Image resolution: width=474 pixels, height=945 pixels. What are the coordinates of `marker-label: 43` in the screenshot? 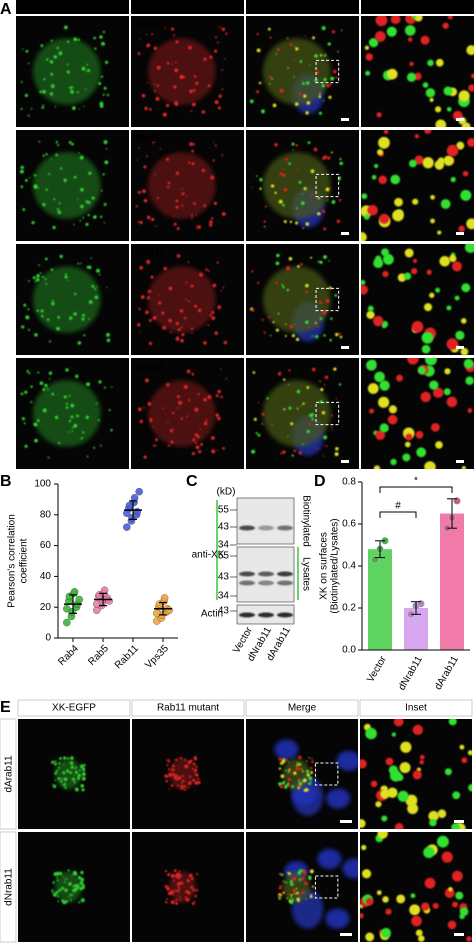 It's located at (224, 611).